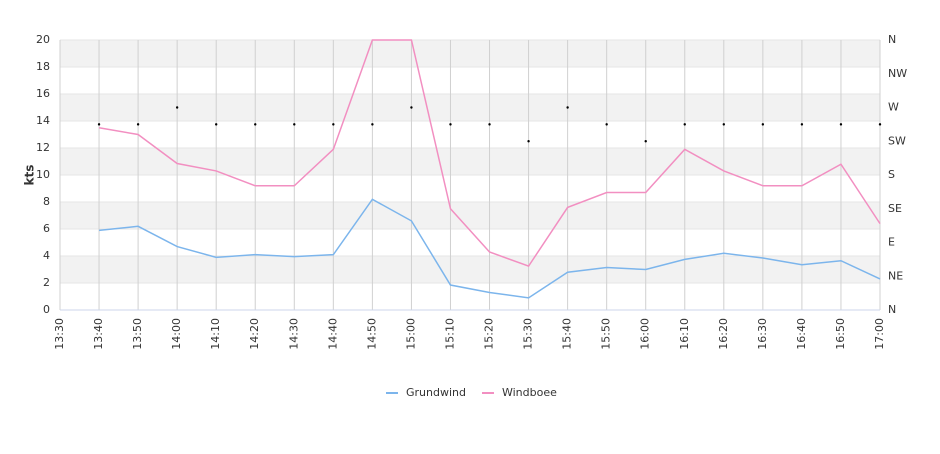 The height and width of the screenshot is (454, 940). I want to click on x-tick-label: 14:20, so click(254, 334).